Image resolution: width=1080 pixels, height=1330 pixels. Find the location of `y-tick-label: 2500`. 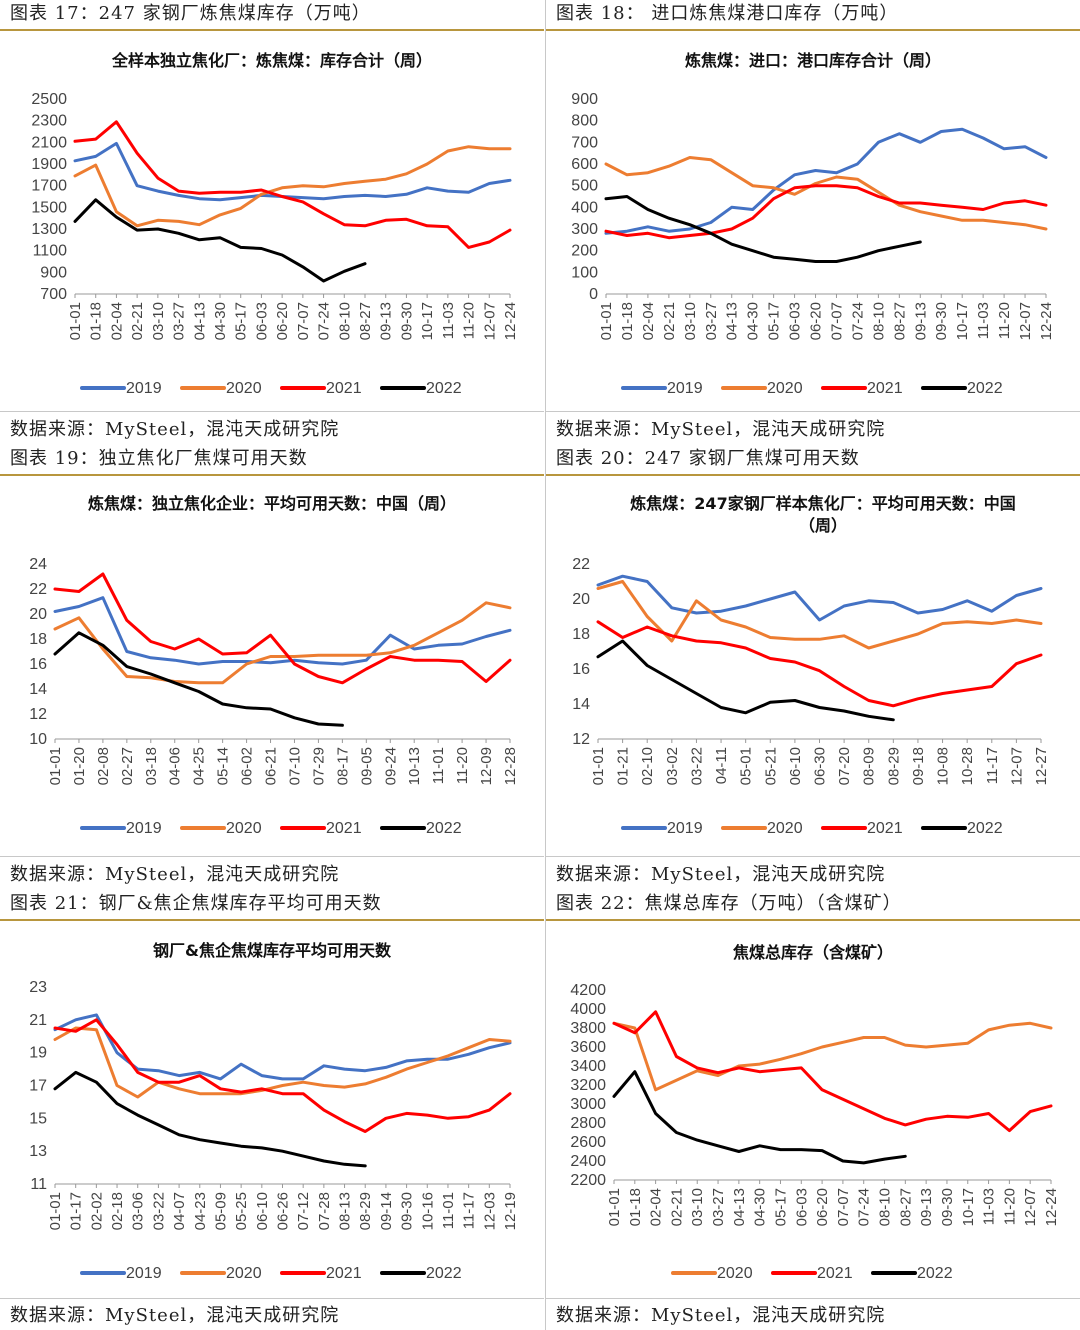

y-tick-label: 2500 is located at coordinates (49, 99).